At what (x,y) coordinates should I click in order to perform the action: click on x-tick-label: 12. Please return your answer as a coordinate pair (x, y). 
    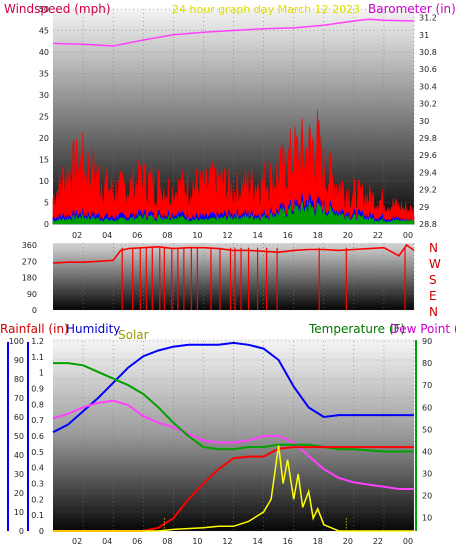
    Looking at the image, I should click on (227, 235).